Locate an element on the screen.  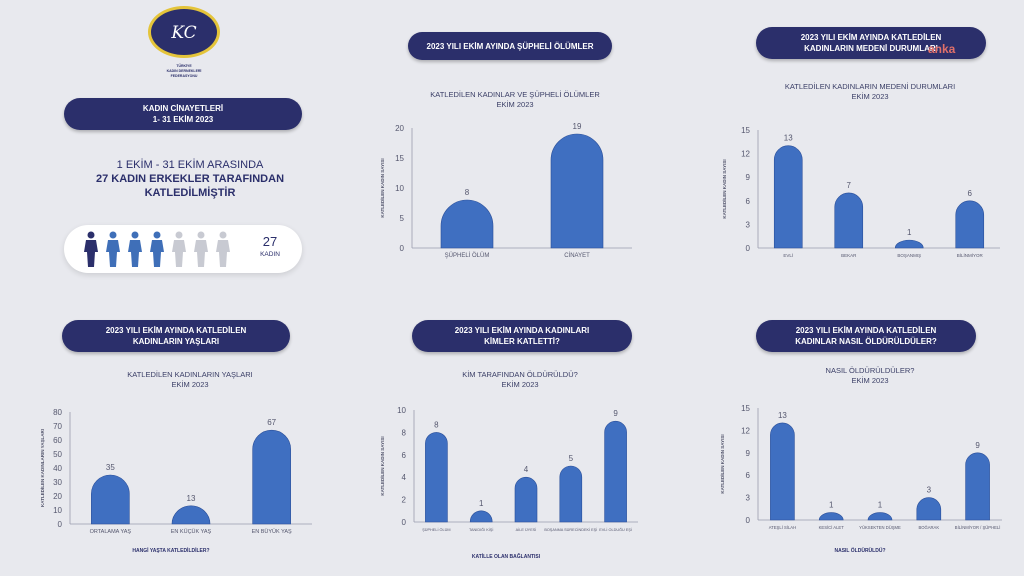
chart5-title-block: NASIL ÖLDÜRÜLDÜLER? EKİM 2023 is located at coordinates (870, 376).